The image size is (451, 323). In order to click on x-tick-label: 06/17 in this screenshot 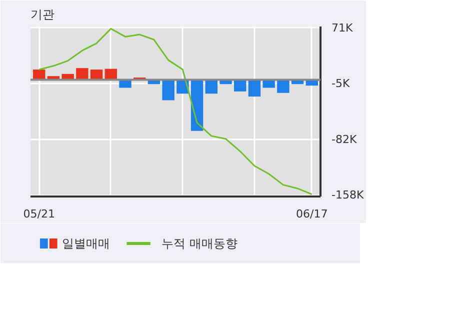, I will do `click(312, 214)`.